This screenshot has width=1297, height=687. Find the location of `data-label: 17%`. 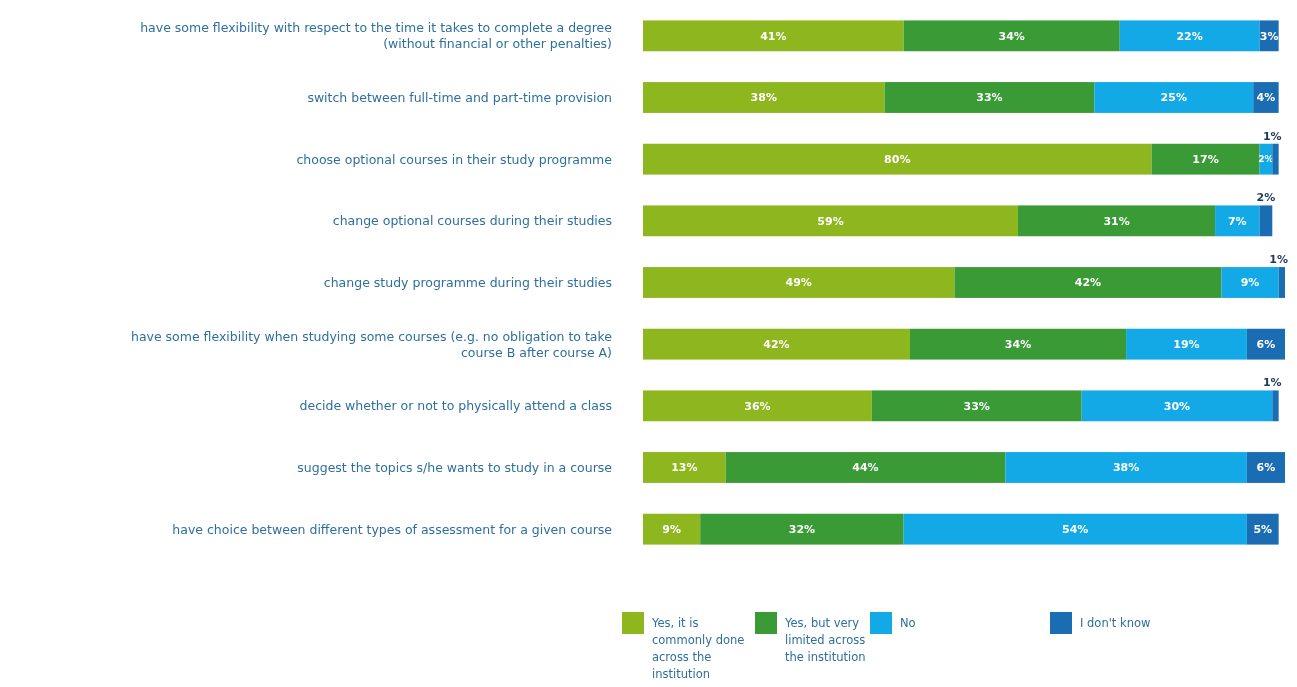

data-label: 17% is located at coordinates (1205, 160).